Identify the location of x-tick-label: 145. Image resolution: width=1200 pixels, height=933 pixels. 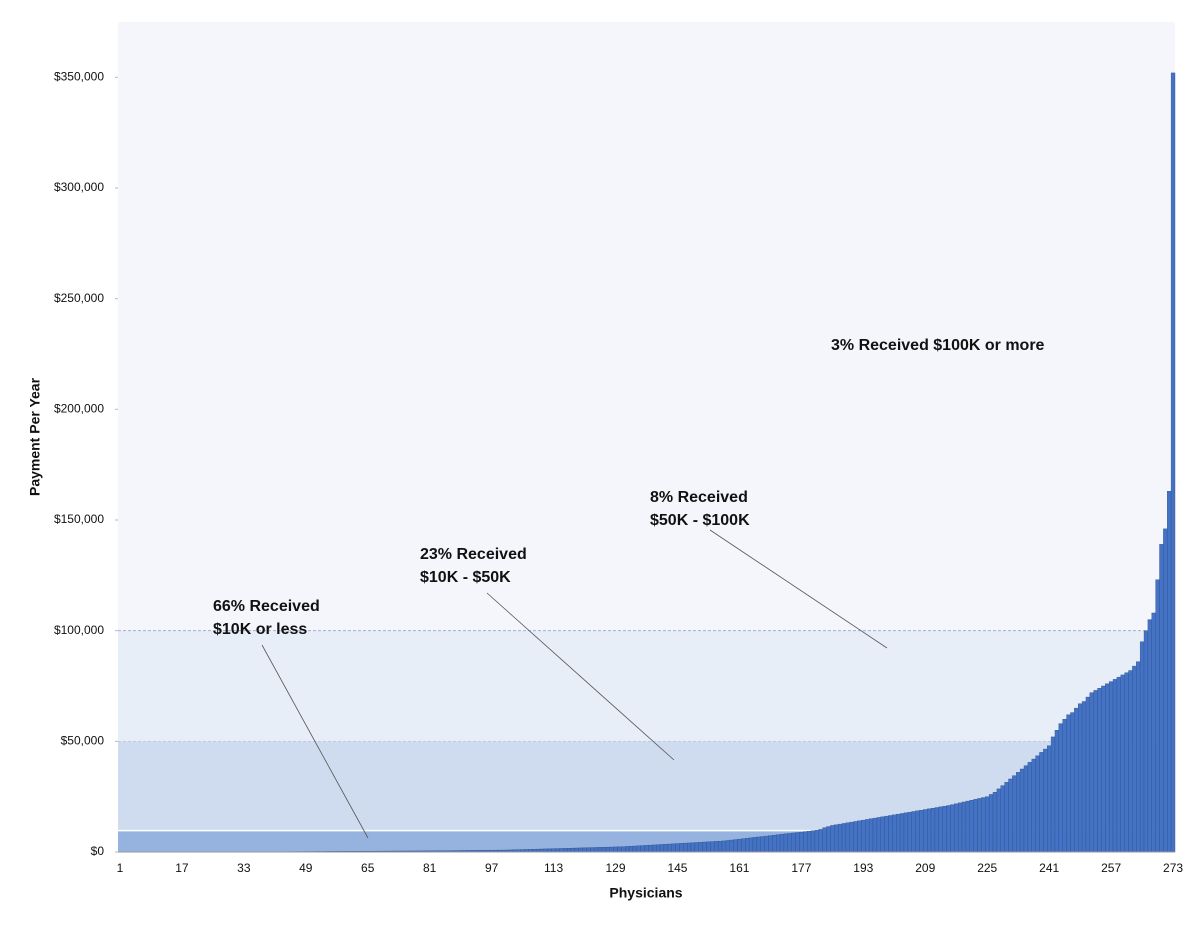
(677, 868).